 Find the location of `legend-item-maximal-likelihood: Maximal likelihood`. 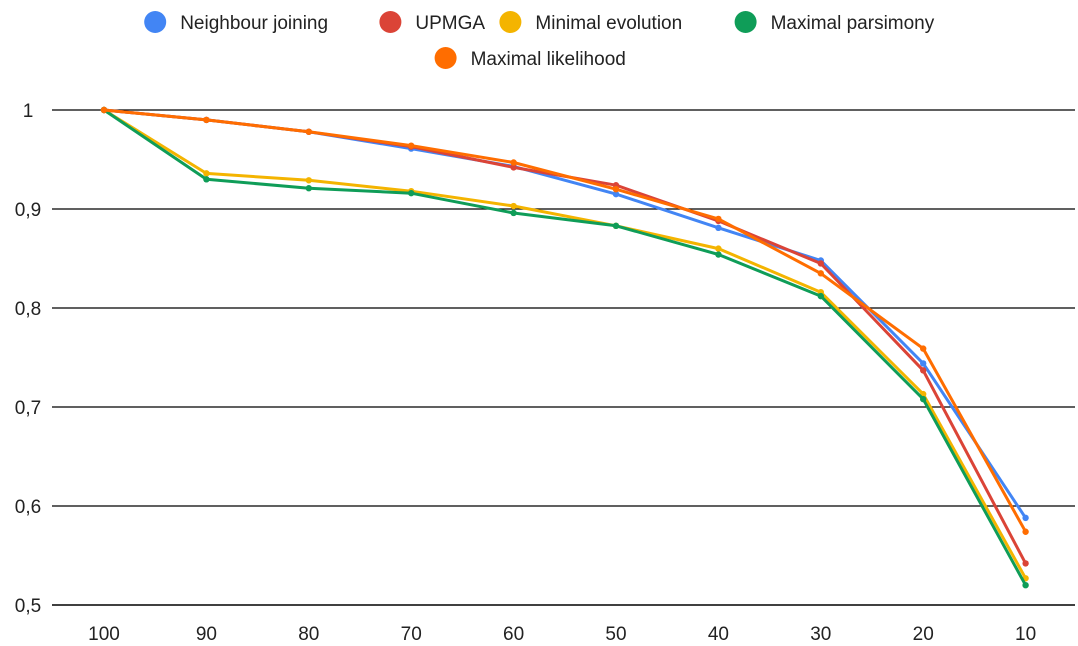

legend-item-maximal-likelihood: Maximal likelihood is located at coordinates (530, 58).